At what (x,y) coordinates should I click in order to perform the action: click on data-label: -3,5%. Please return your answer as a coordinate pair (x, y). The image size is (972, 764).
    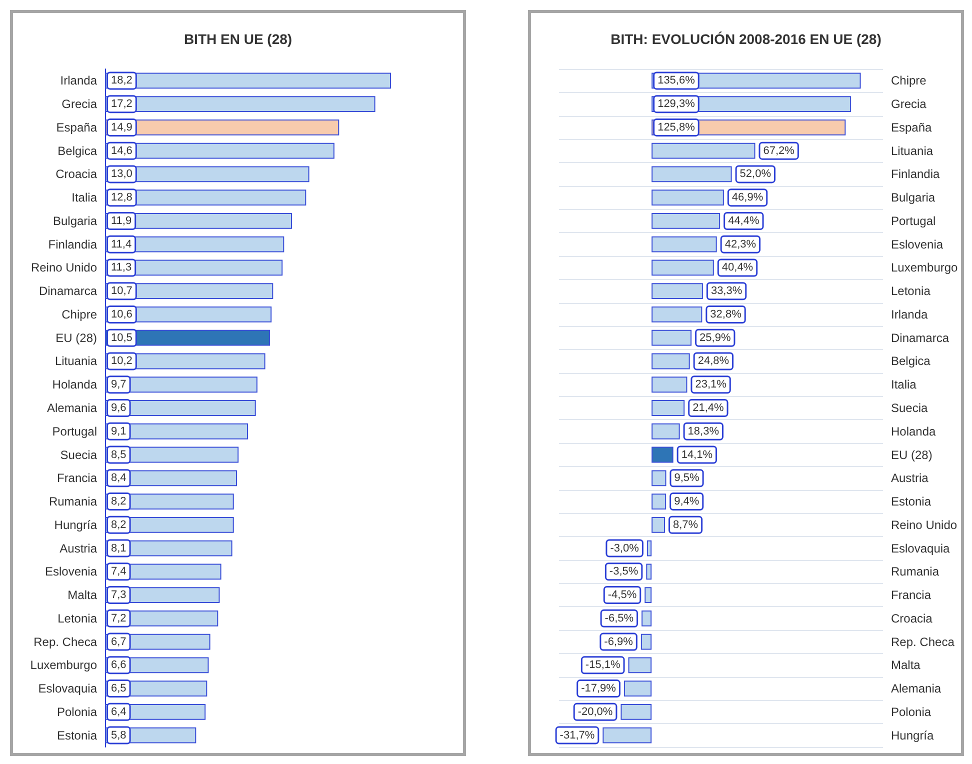
    Looking at the image, I should click on (623, 572).